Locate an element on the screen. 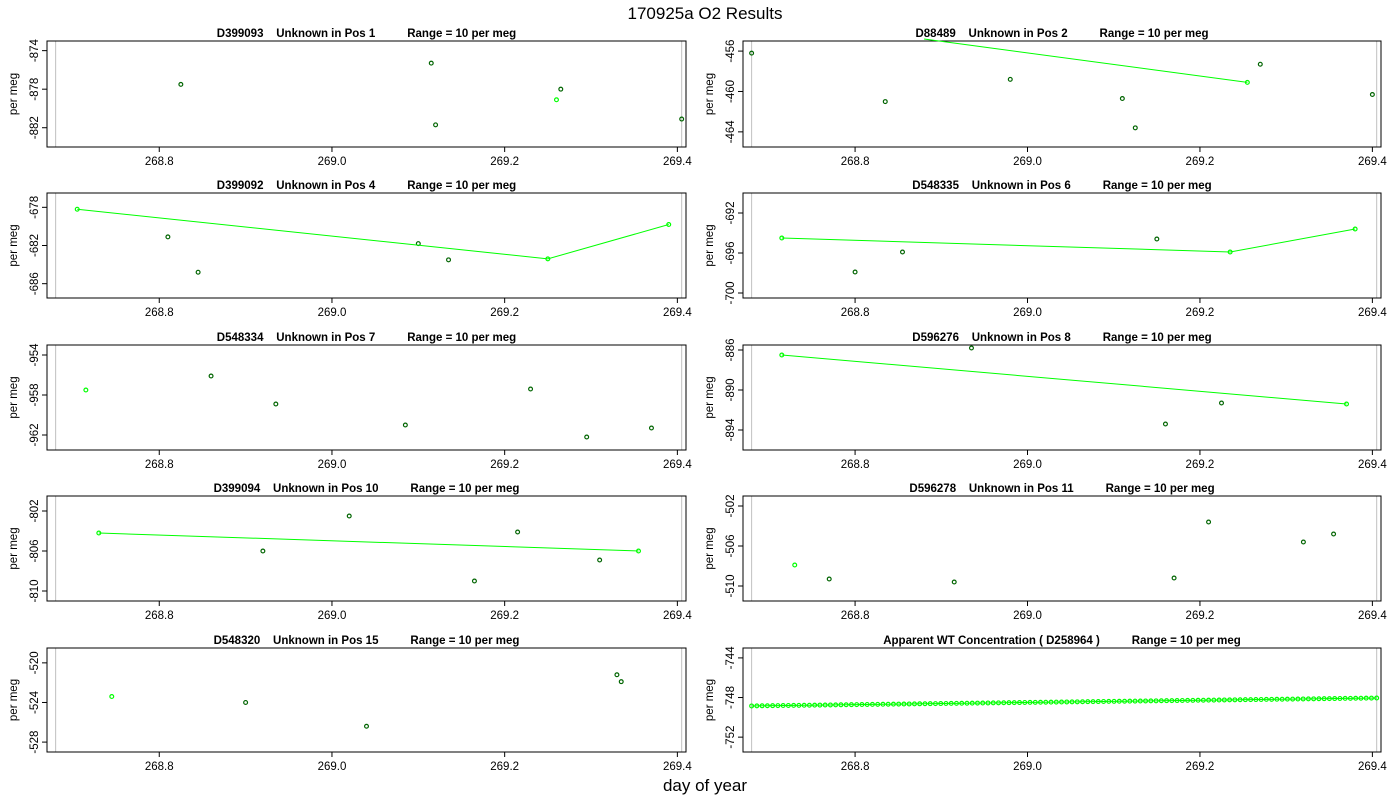 The image size is (1400, 800). y-tick-label: -806 is located at coordinates (35, 550).